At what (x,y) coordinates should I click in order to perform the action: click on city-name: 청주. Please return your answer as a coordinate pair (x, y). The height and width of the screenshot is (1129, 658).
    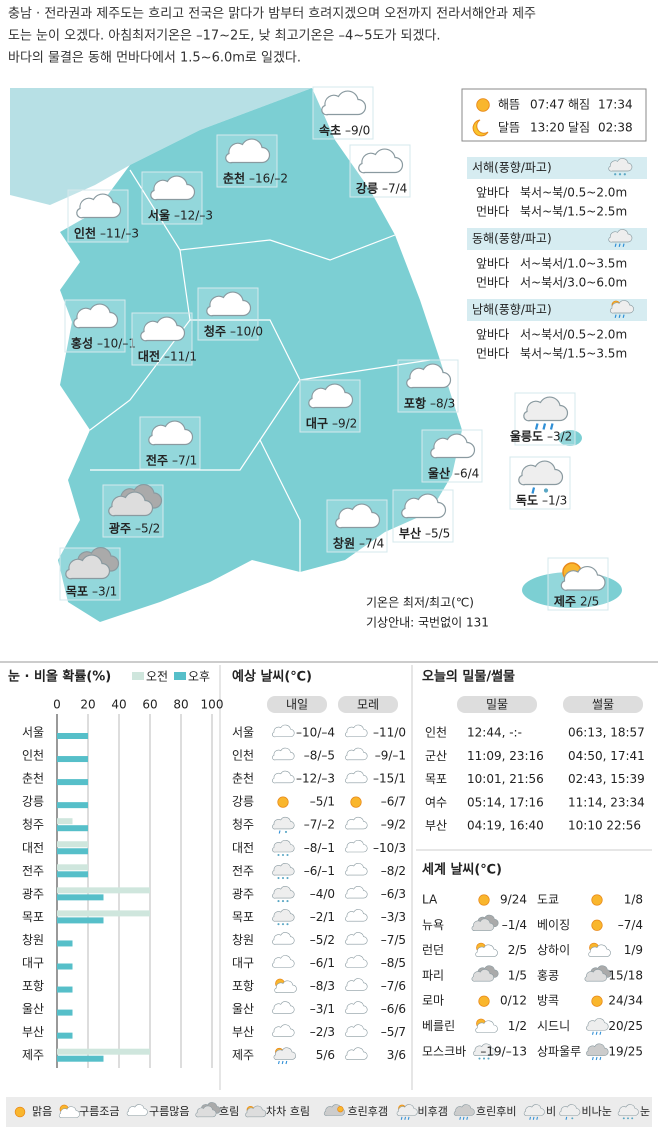
    Looking at the image, I should click on (243, 825).